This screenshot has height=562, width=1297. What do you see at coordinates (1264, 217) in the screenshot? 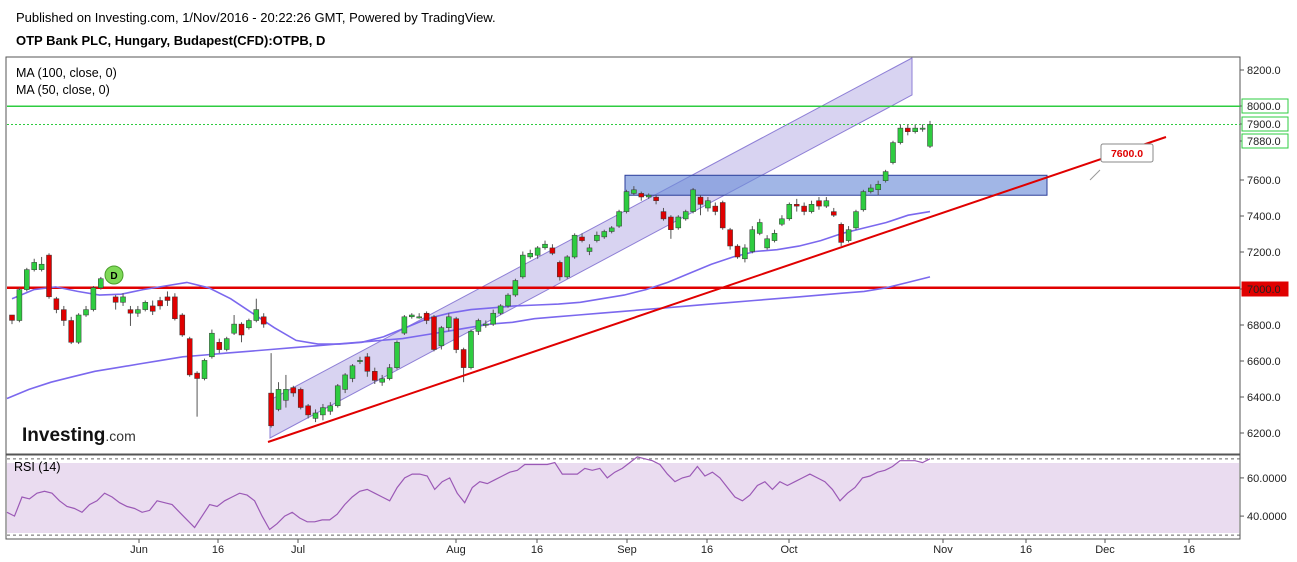
I see `y-tick-label: 7400.0` at bounding box center [1264, 217].